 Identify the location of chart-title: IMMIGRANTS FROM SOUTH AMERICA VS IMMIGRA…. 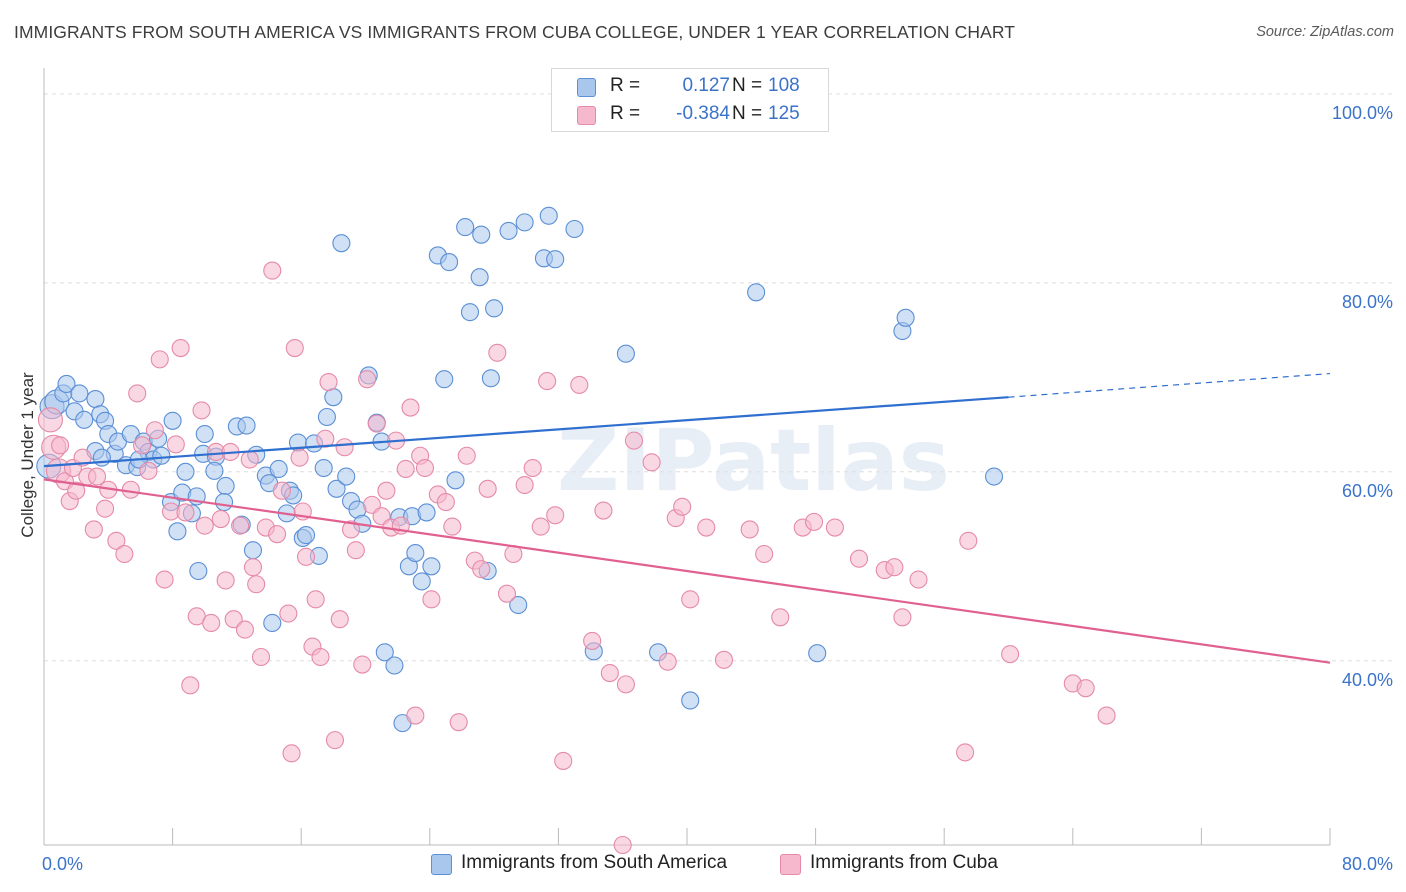
(515, 32).